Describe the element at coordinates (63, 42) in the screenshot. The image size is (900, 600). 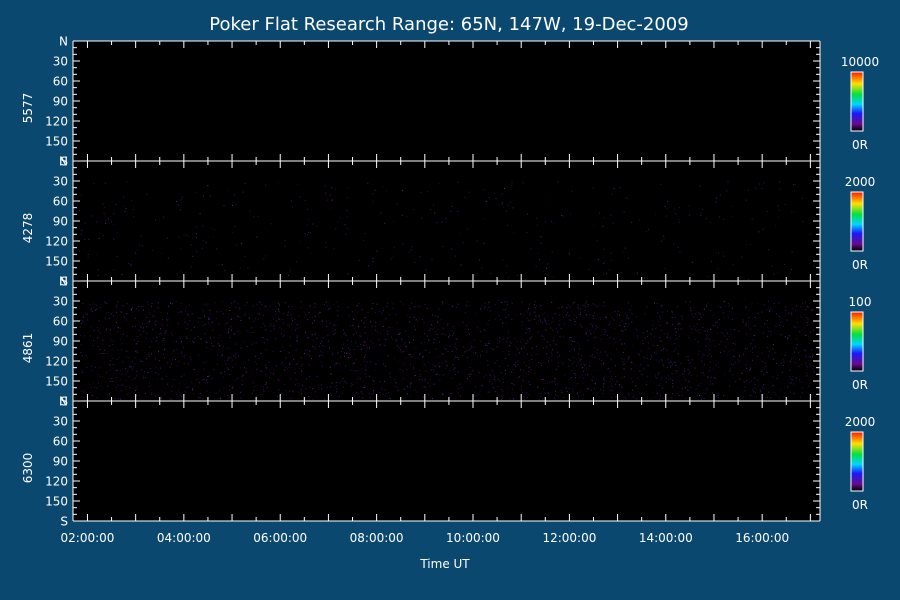
I see `y-tick-label: N` at that location.